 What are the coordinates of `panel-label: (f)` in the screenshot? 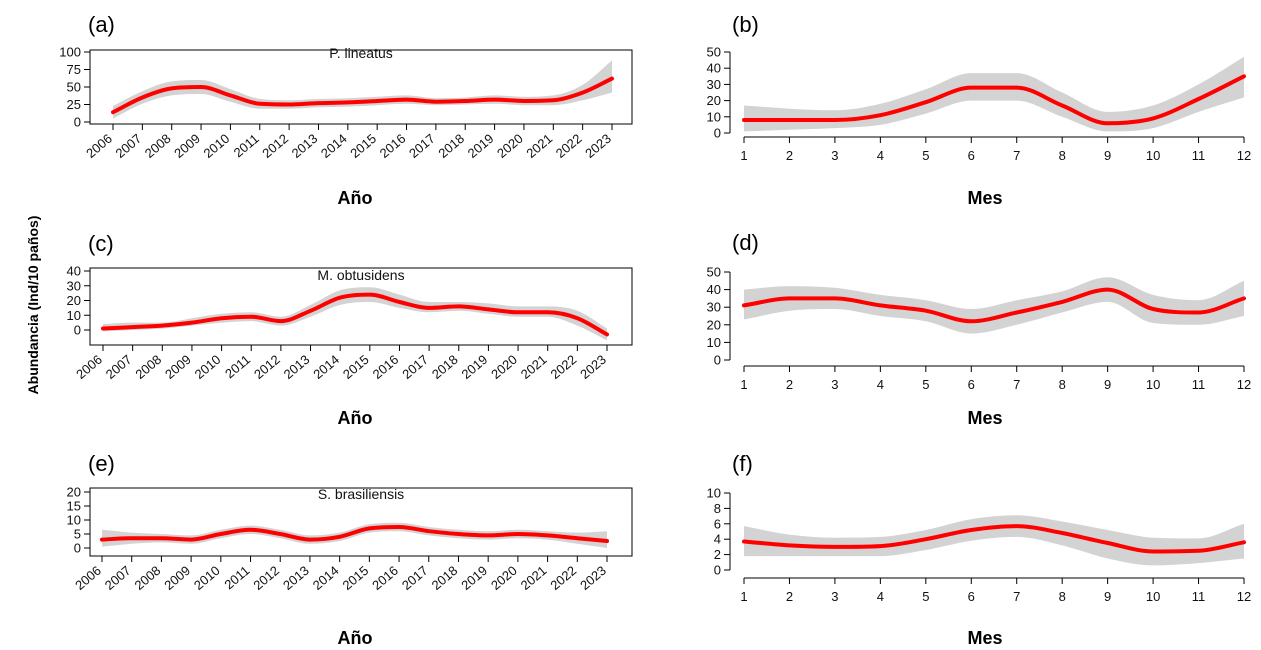 It's located at (742, 463).